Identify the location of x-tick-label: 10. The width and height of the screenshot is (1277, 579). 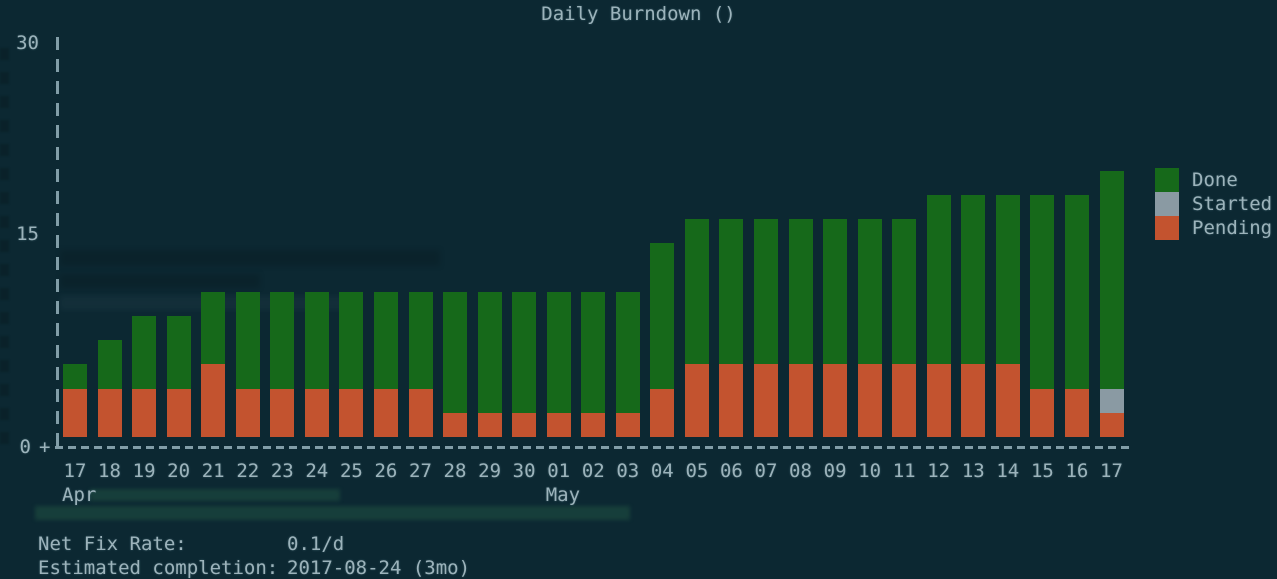
(870, 471).